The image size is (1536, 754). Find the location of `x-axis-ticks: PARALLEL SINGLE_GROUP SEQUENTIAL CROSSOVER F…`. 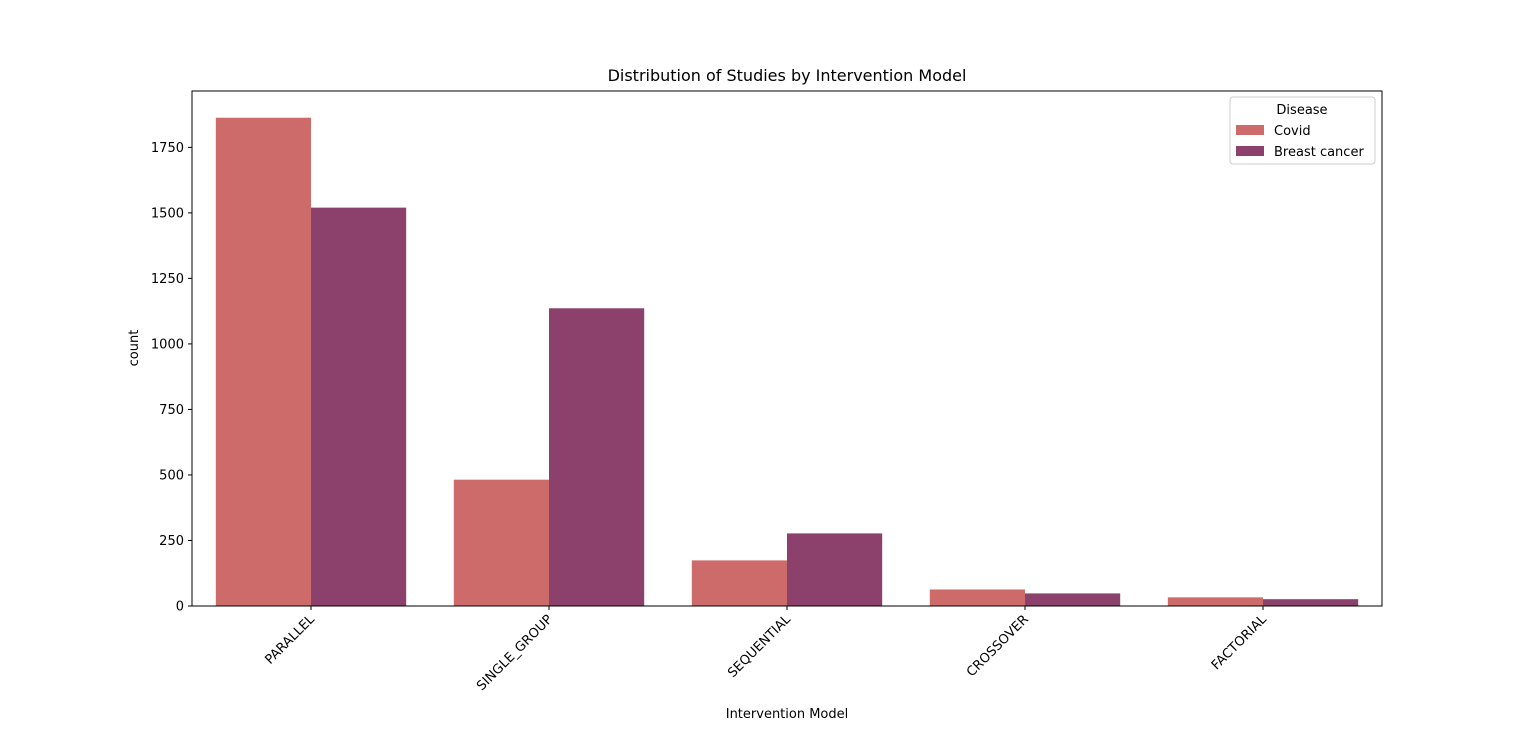

x-axis-ticks: PARALLEL SINGLE_GROUP SEQUENTIAL CROSSOVER F… is located at coordinates (766, 650).